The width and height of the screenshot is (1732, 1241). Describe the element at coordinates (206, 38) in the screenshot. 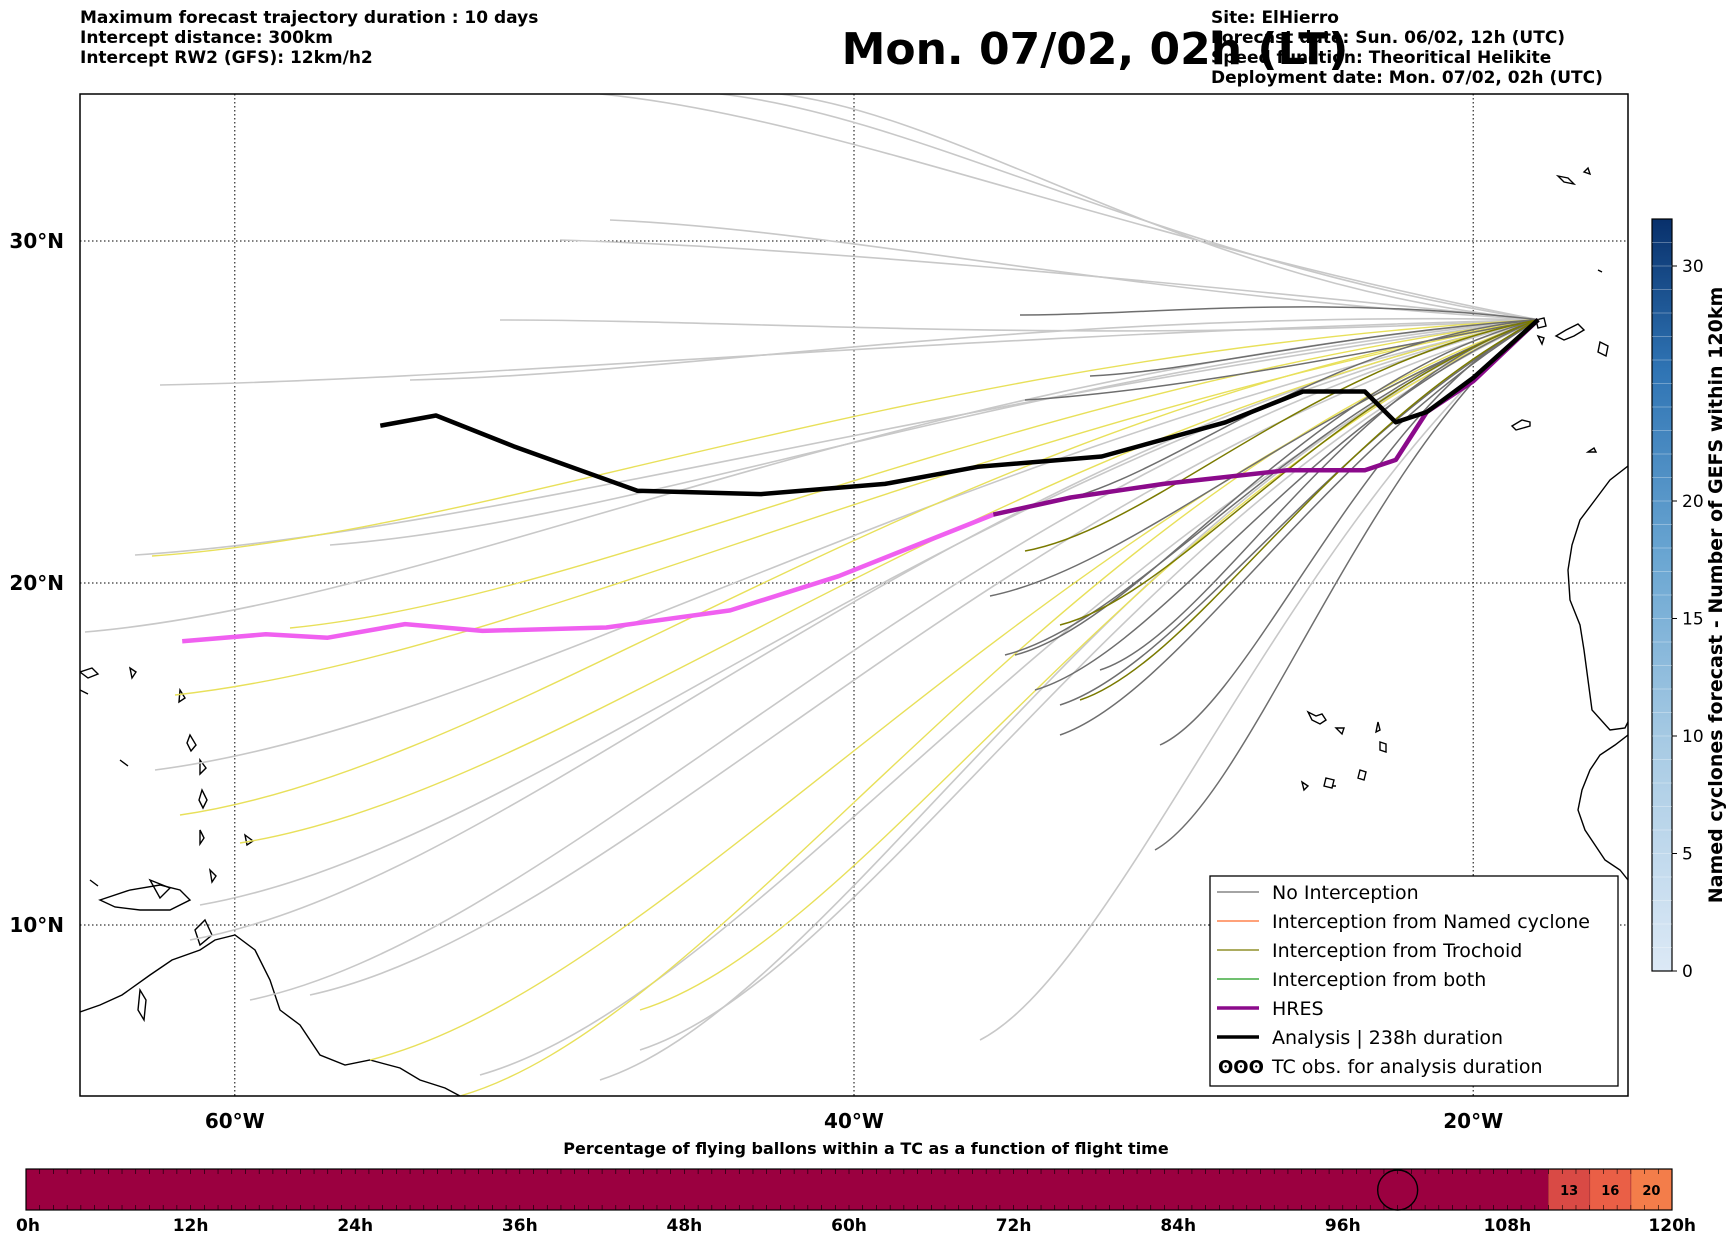

I see `header-intercept-distance: Intercept distance: 300km` at that location.